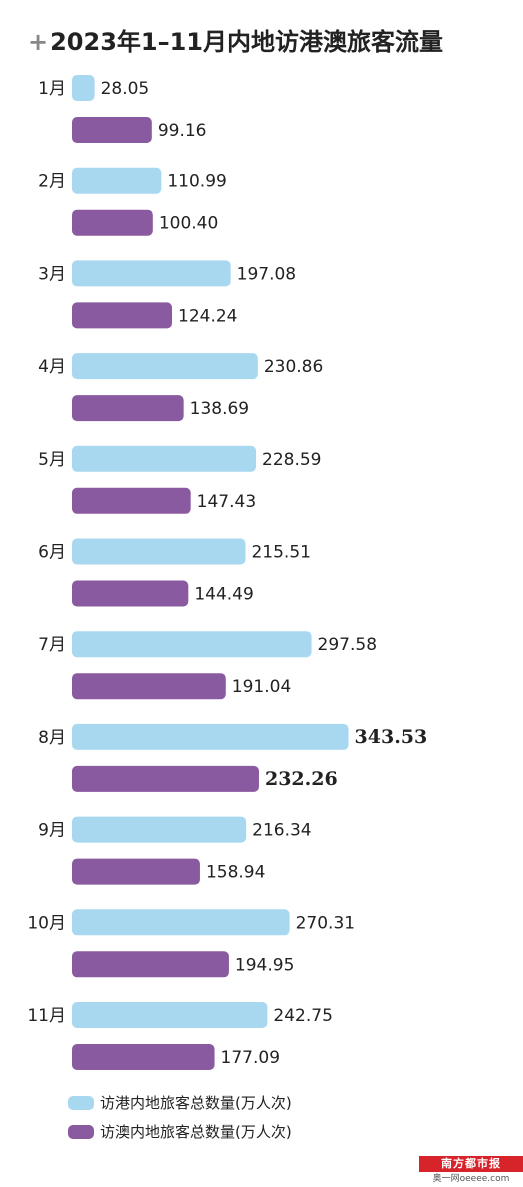  What do you see at coordinates (52, 89) in the screenshot?
I see `category-label: 1月` at bounding box center [52, 89].